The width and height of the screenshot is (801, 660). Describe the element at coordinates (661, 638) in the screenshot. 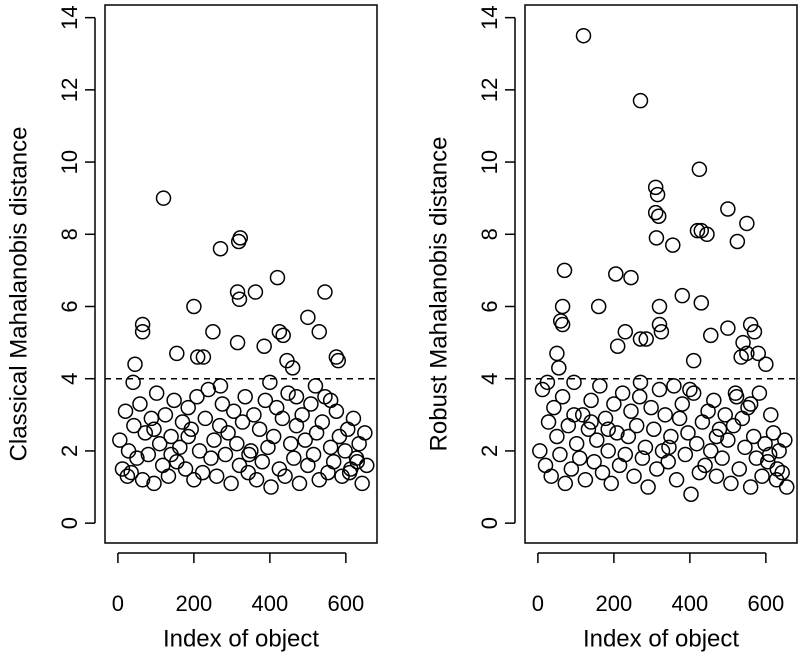

I see `x-axis-title: Index of object` at that location.